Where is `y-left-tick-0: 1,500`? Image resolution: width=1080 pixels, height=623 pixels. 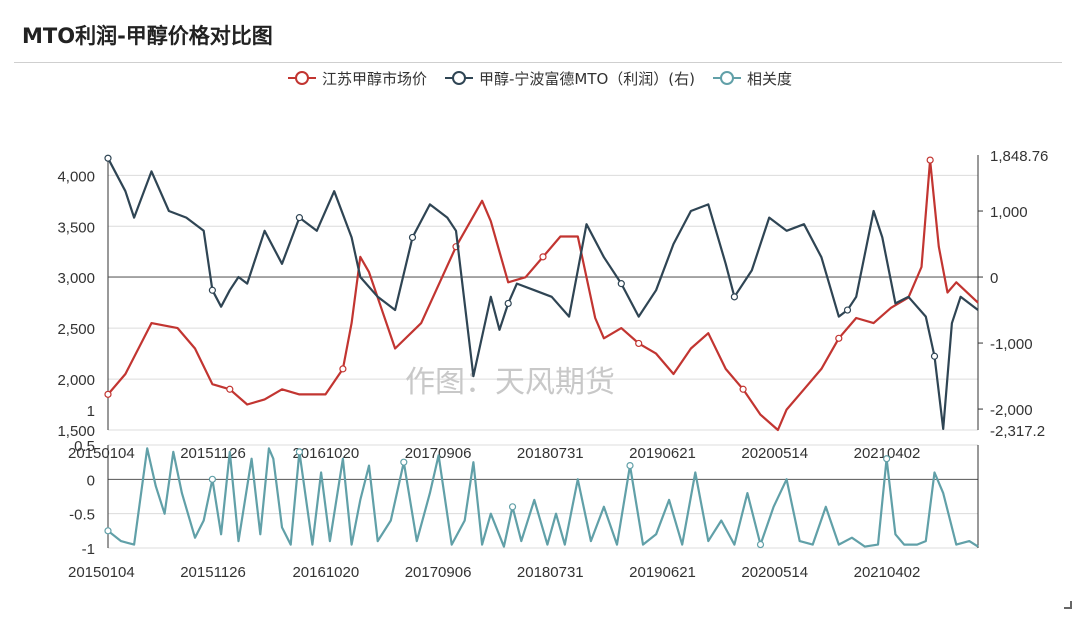
y-left-tick-0: 1,500 is located at coordinates (76, 431).